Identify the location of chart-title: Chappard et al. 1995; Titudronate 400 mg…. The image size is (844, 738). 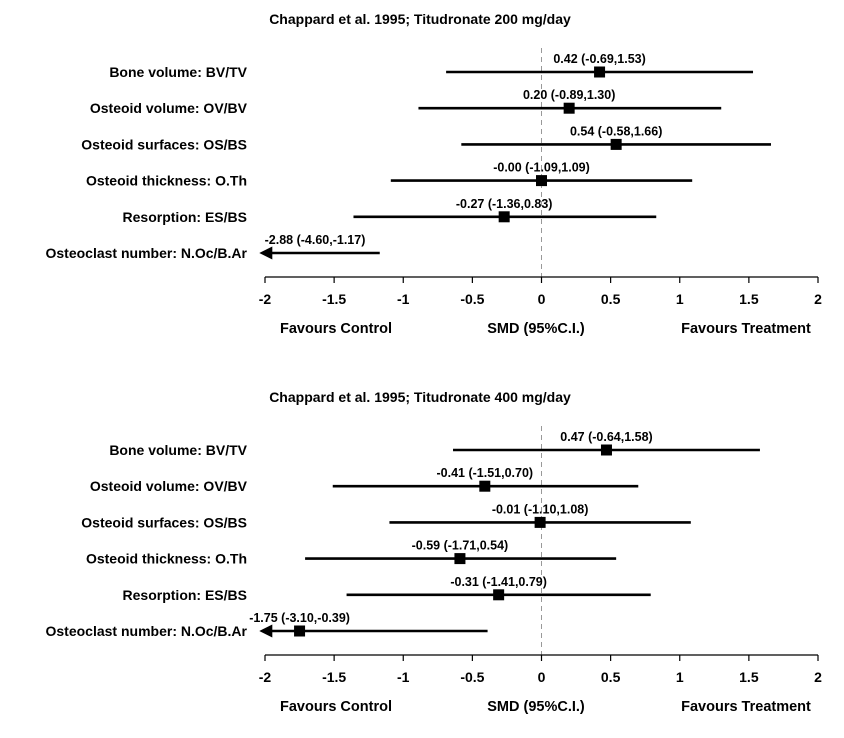
(420, 397).